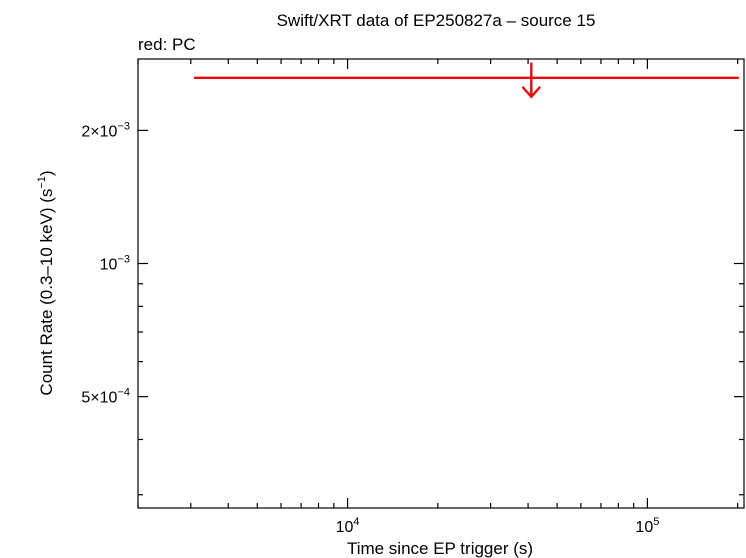 This screenshot has width=746, height=558. Describe the element at coordinates (436, 20) in the screenshot. I see `chart-title: Swift/XRT data of EP250827a – source 15` at that location.